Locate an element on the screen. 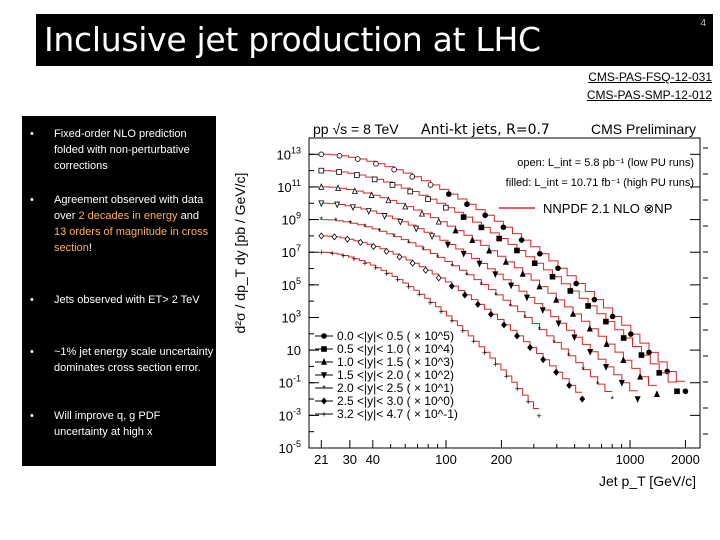  series-legend-label: 2.5 <|y|< 3.0 ( × 10^0) is located at coordinates (395, 401).